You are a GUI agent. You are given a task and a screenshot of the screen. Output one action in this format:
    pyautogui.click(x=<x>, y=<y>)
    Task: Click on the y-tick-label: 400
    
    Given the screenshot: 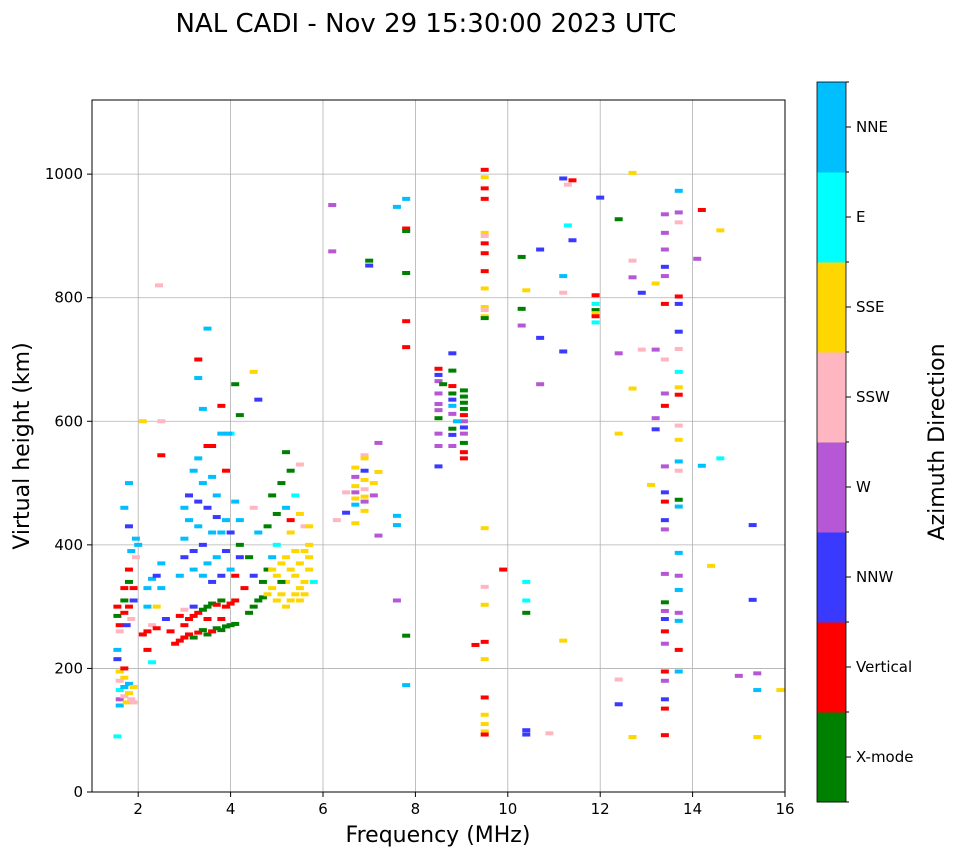 What is the action you would take?
    pyautogui.click(x=68, y=545)
    